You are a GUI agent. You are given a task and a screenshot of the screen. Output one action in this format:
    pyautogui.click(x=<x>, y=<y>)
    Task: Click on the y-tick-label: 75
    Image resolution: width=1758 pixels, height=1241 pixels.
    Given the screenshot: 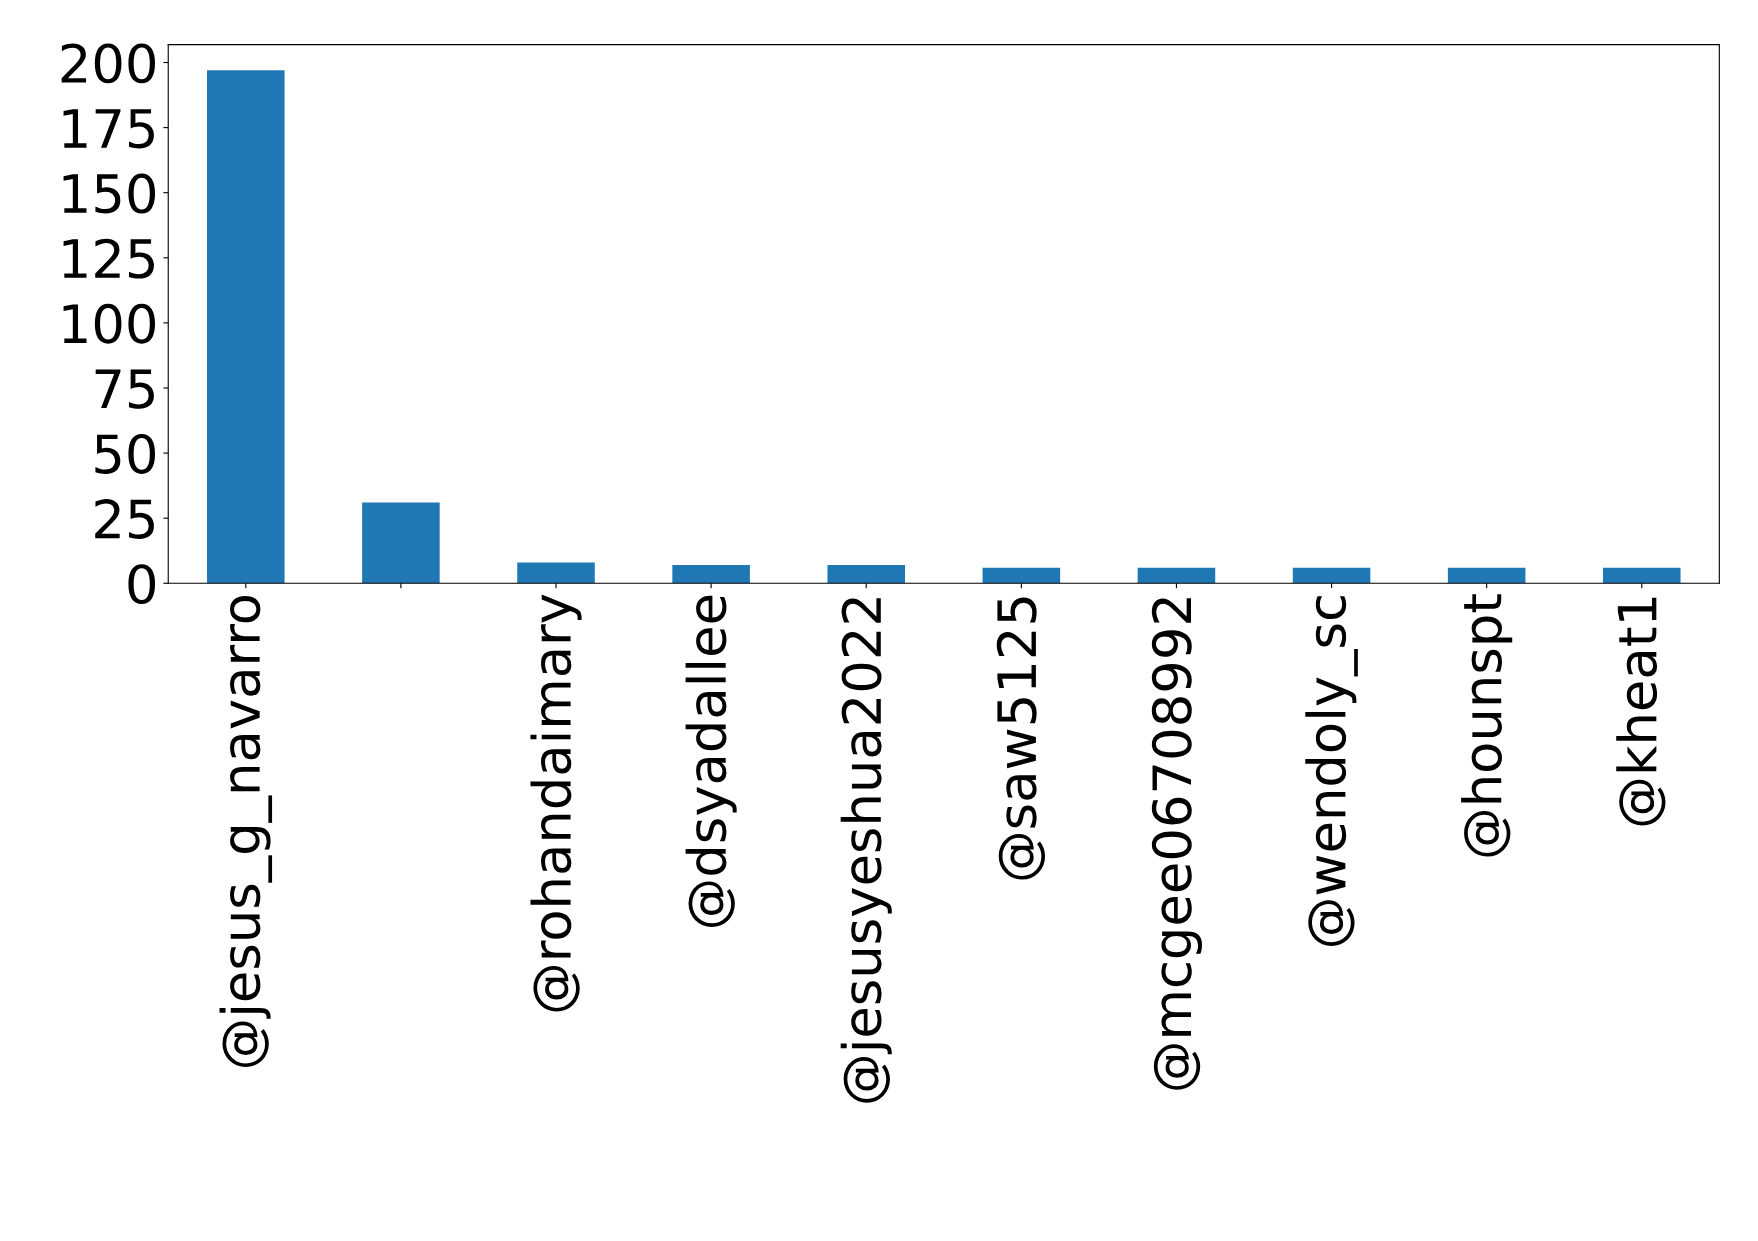 What is the action you would take?
    pyautogui.click(x=124, y=389)
    